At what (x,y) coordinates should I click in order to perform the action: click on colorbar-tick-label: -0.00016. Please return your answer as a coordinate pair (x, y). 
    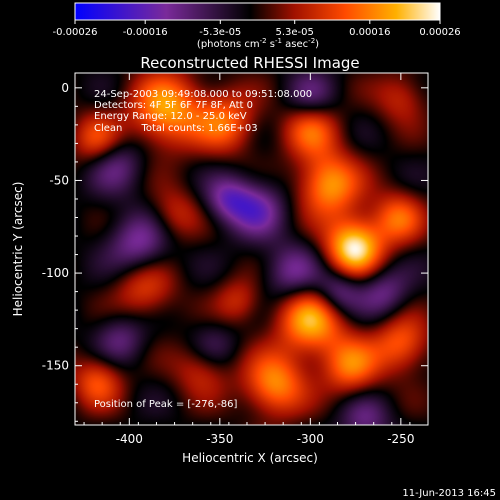
    Looking at the image, I should click on (145, 32).